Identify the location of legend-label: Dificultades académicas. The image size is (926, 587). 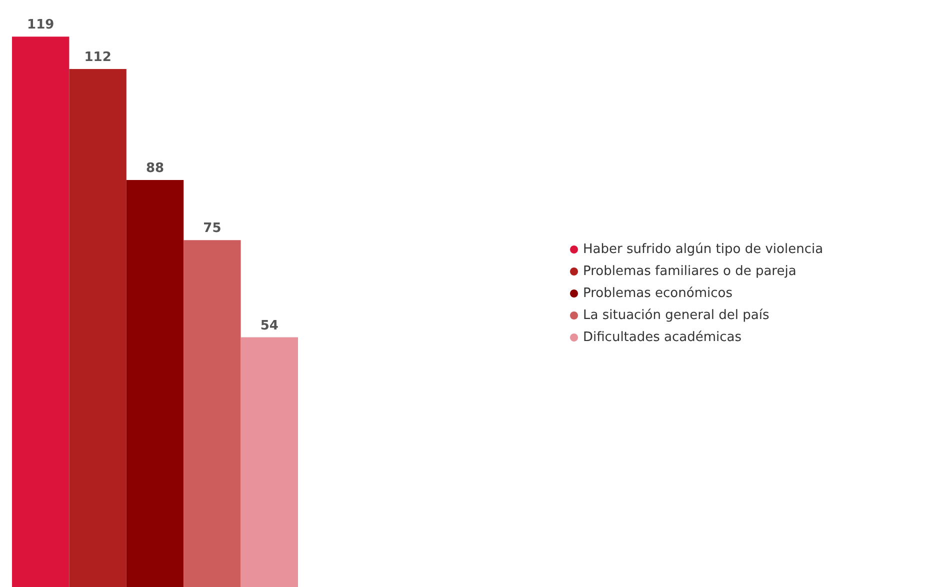
(662, 337).